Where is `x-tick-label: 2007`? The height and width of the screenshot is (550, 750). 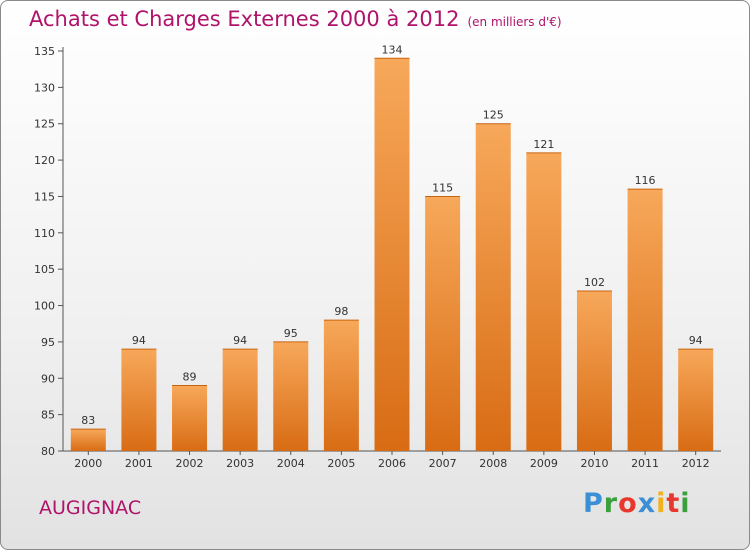 x-tick-label: 2007 is located at coordinates (443, 463).